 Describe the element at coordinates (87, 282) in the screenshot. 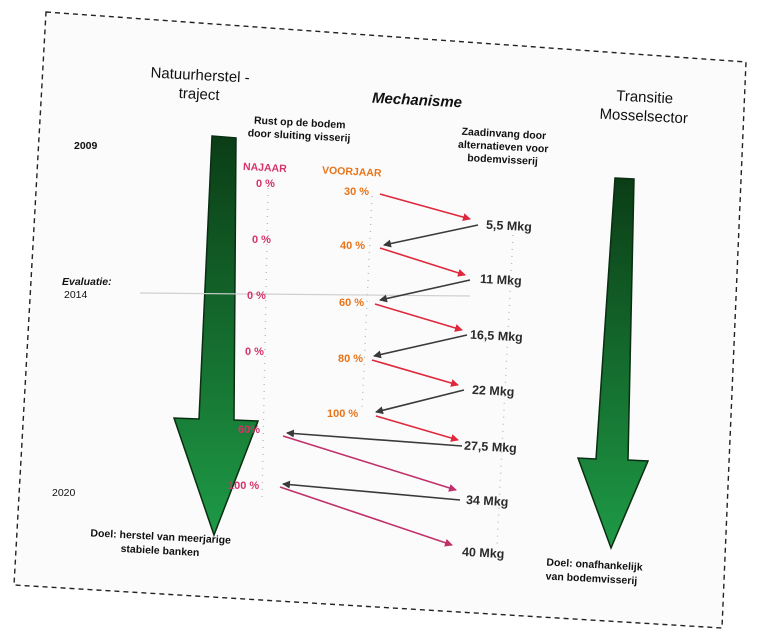

I see `evaluation-label: Evaluatie:` at that location.